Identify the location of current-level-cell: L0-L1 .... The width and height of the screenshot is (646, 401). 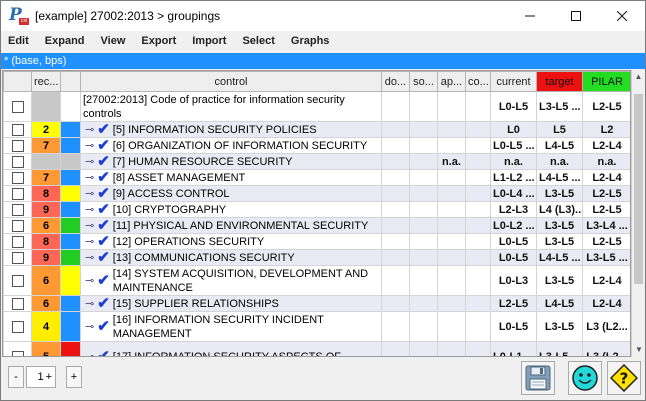
(513, 348).